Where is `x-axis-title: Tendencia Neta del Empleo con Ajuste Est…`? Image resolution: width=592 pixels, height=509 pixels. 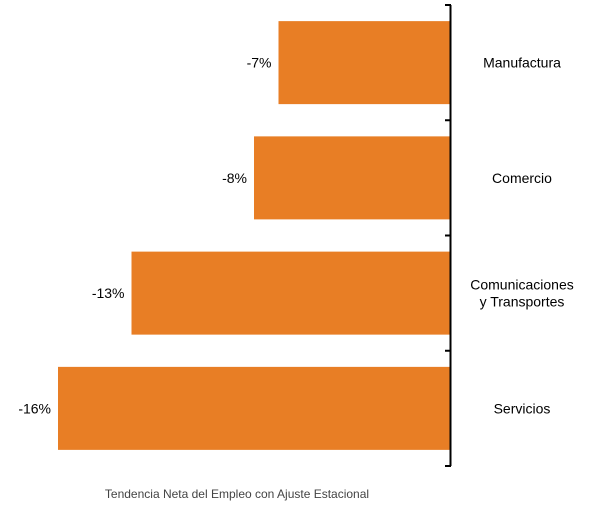 x-axis-title: Tendencia Neta del Empleo con Ajuste Est… is located at coordinates (237, 494).